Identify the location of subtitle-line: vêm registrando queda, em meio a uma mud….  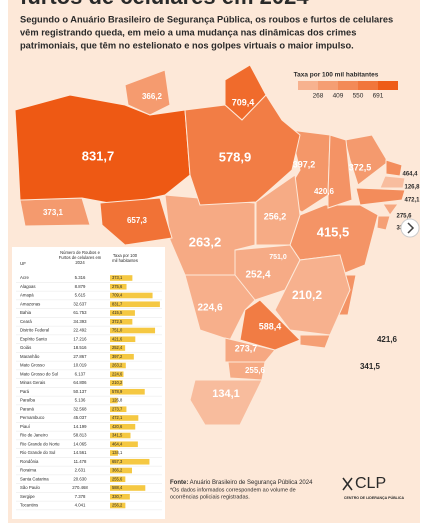
(188, 32).